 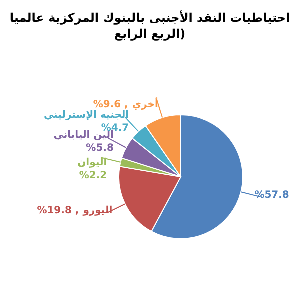 I want to click on slice-label: اليورو, so click(x=97, y=210).